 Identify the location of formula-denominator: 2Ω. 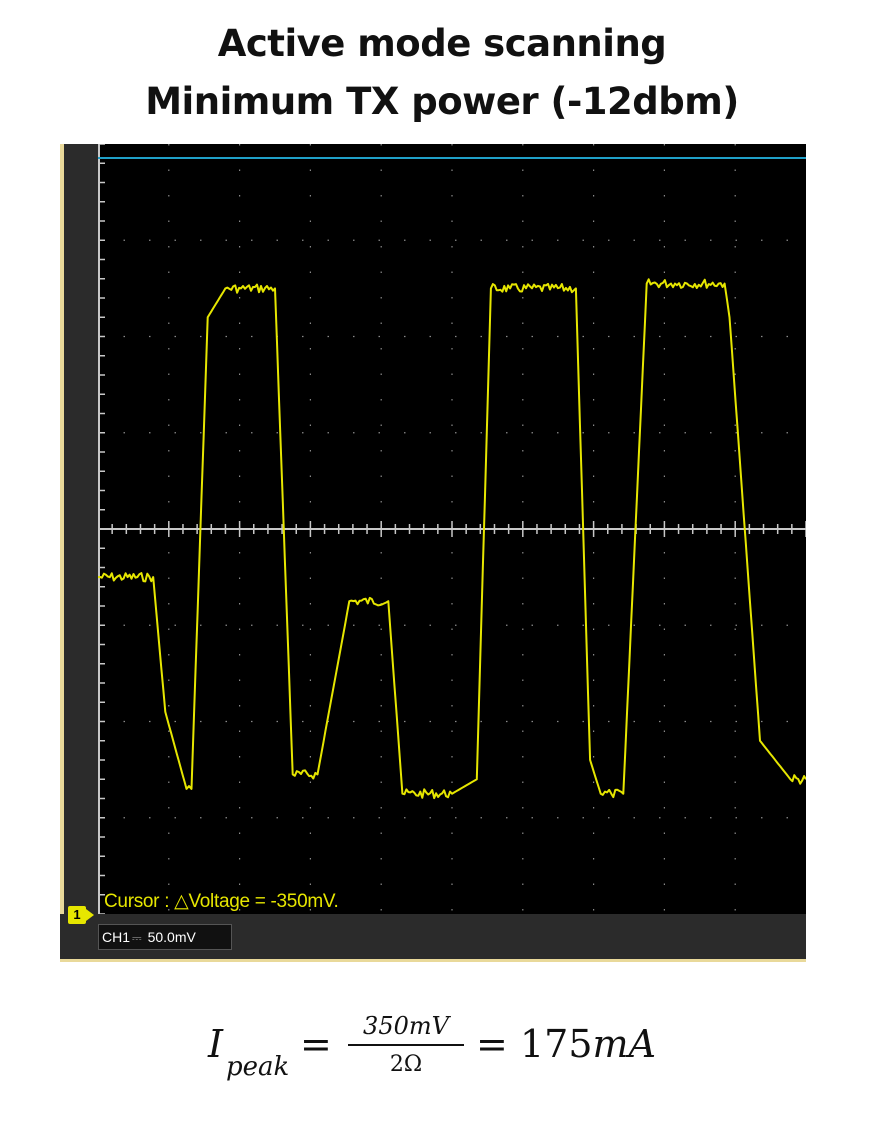
(406, 1064).